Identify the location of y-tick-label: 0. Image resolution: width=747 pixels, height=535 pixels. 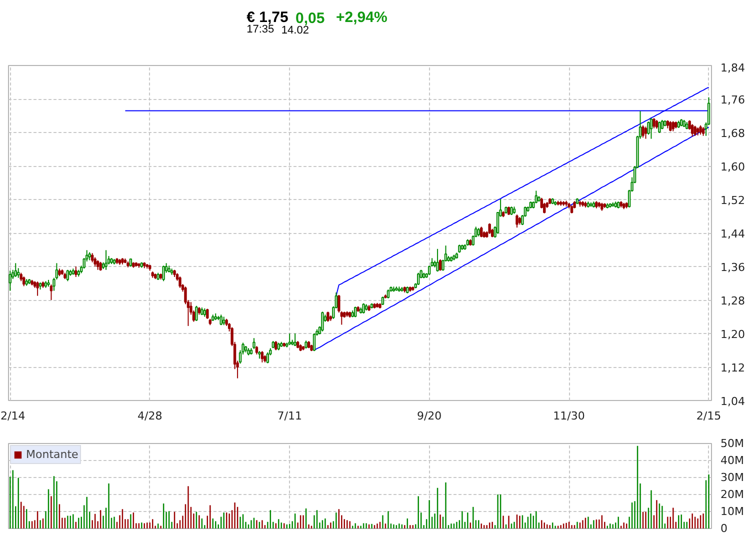
(724, 528).